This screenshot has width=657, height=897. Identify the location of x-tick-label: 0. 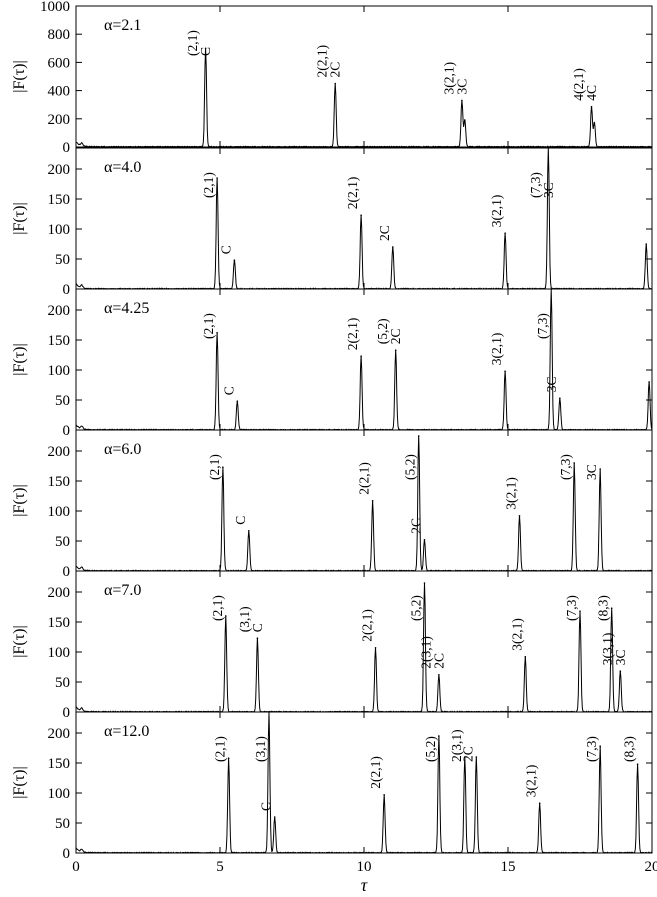
(76, 867).